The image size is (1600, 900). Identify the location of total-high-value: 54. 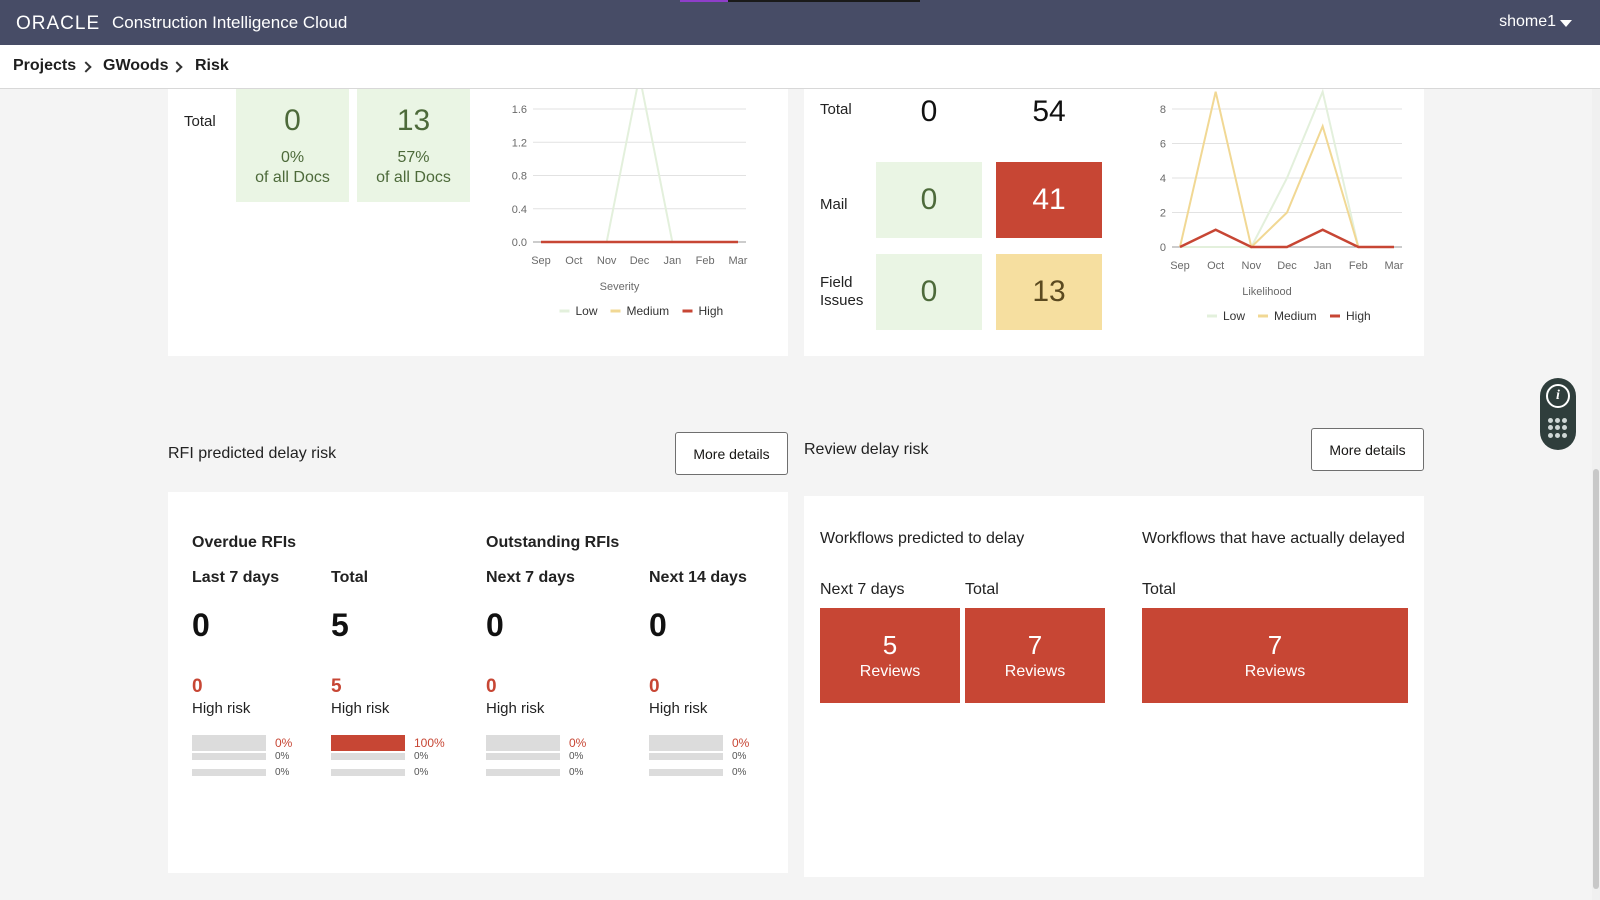
(1049, 111).